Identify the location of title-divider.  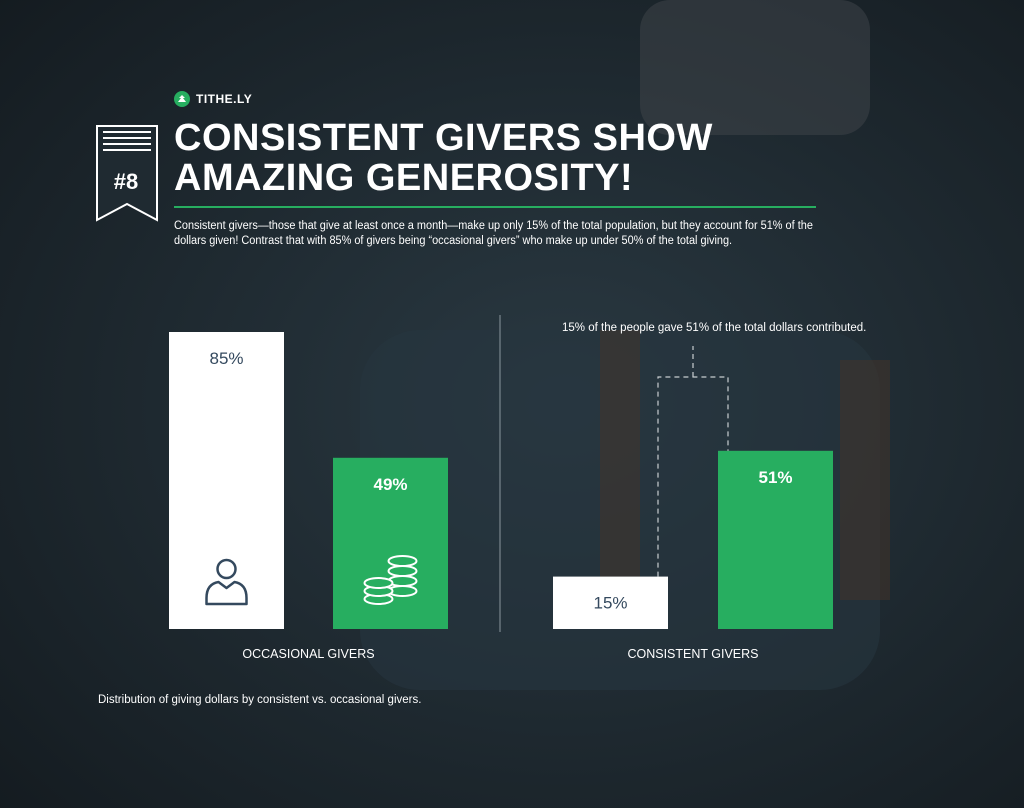
(495, 207).